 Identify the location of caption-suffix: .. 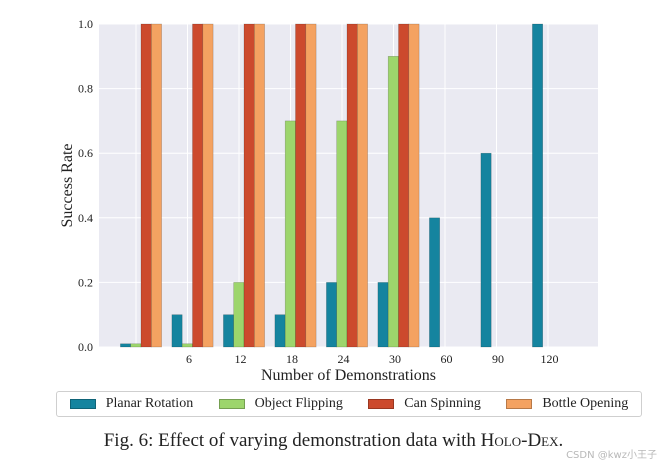
(561, 440).